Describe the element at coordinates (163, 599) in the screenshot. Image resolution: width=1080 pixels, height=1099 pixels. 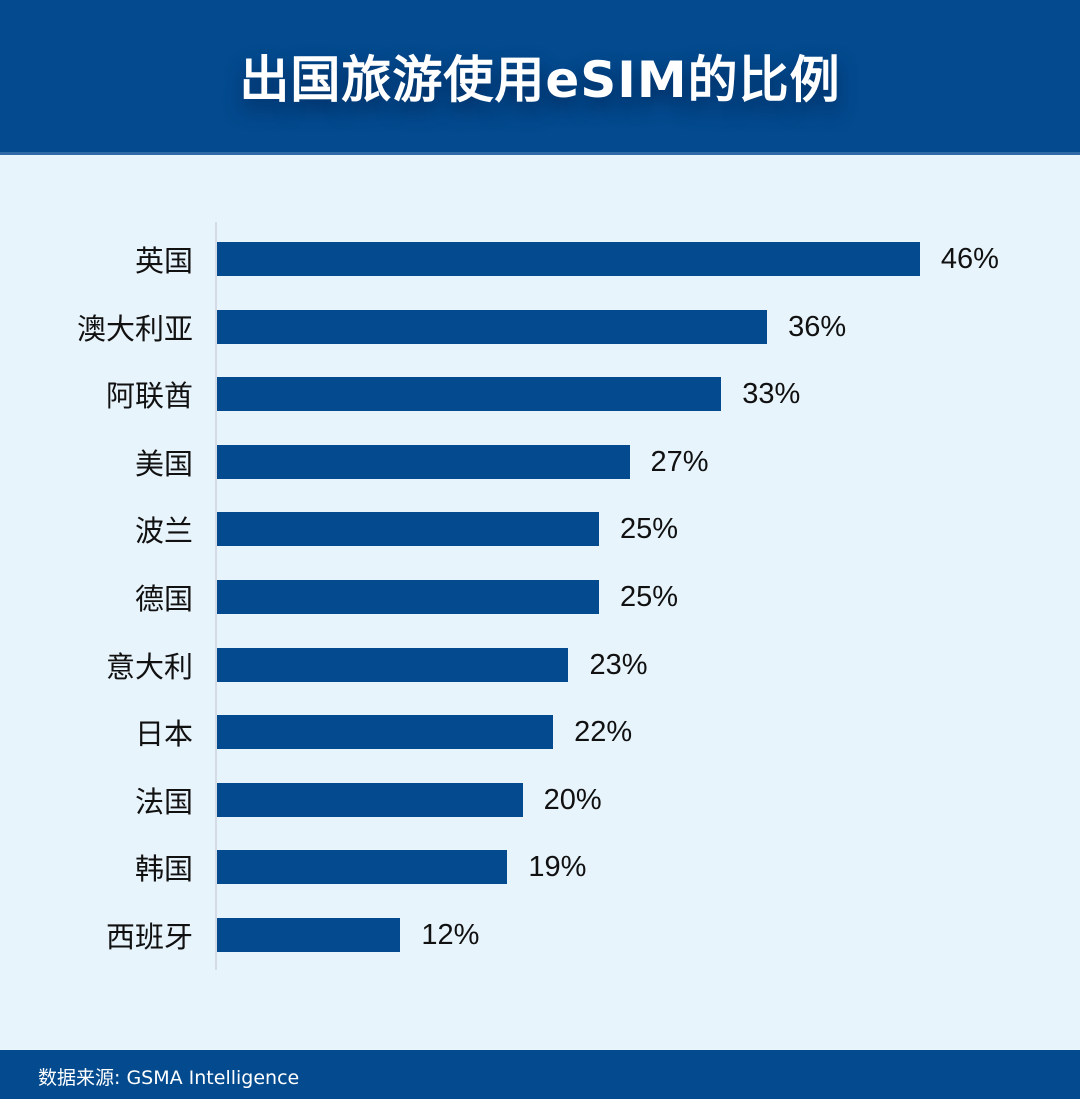
I see `category-label: 德国` at that location.